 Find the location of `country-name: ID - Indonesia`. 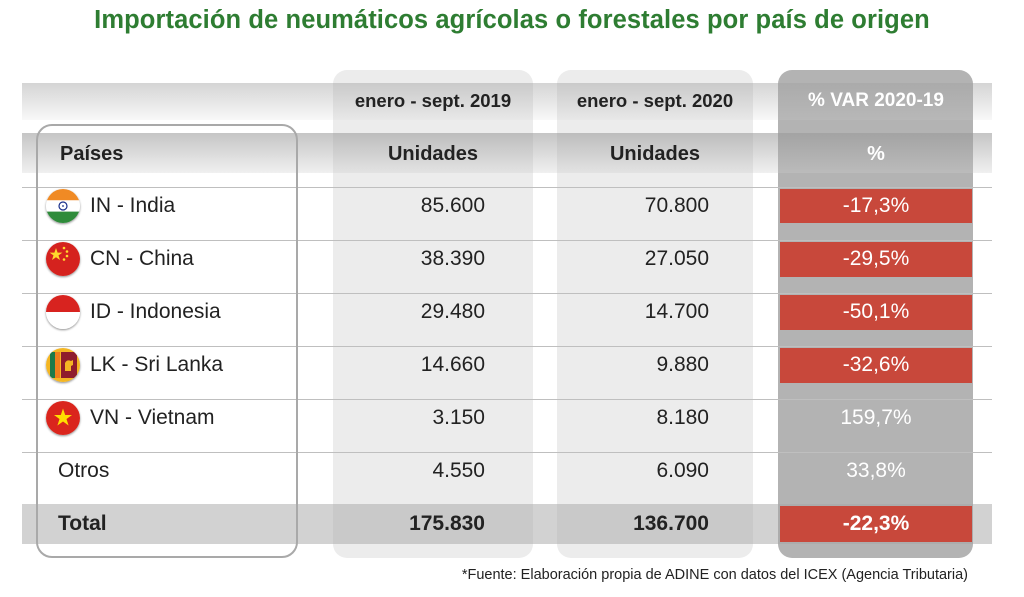

country-name: ID - Indonesia is located at coordinates (155, 311).